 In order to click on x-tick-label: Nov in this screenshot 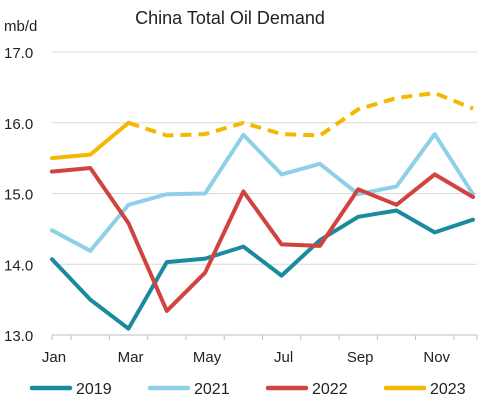, I will do `click(436, 357)`.